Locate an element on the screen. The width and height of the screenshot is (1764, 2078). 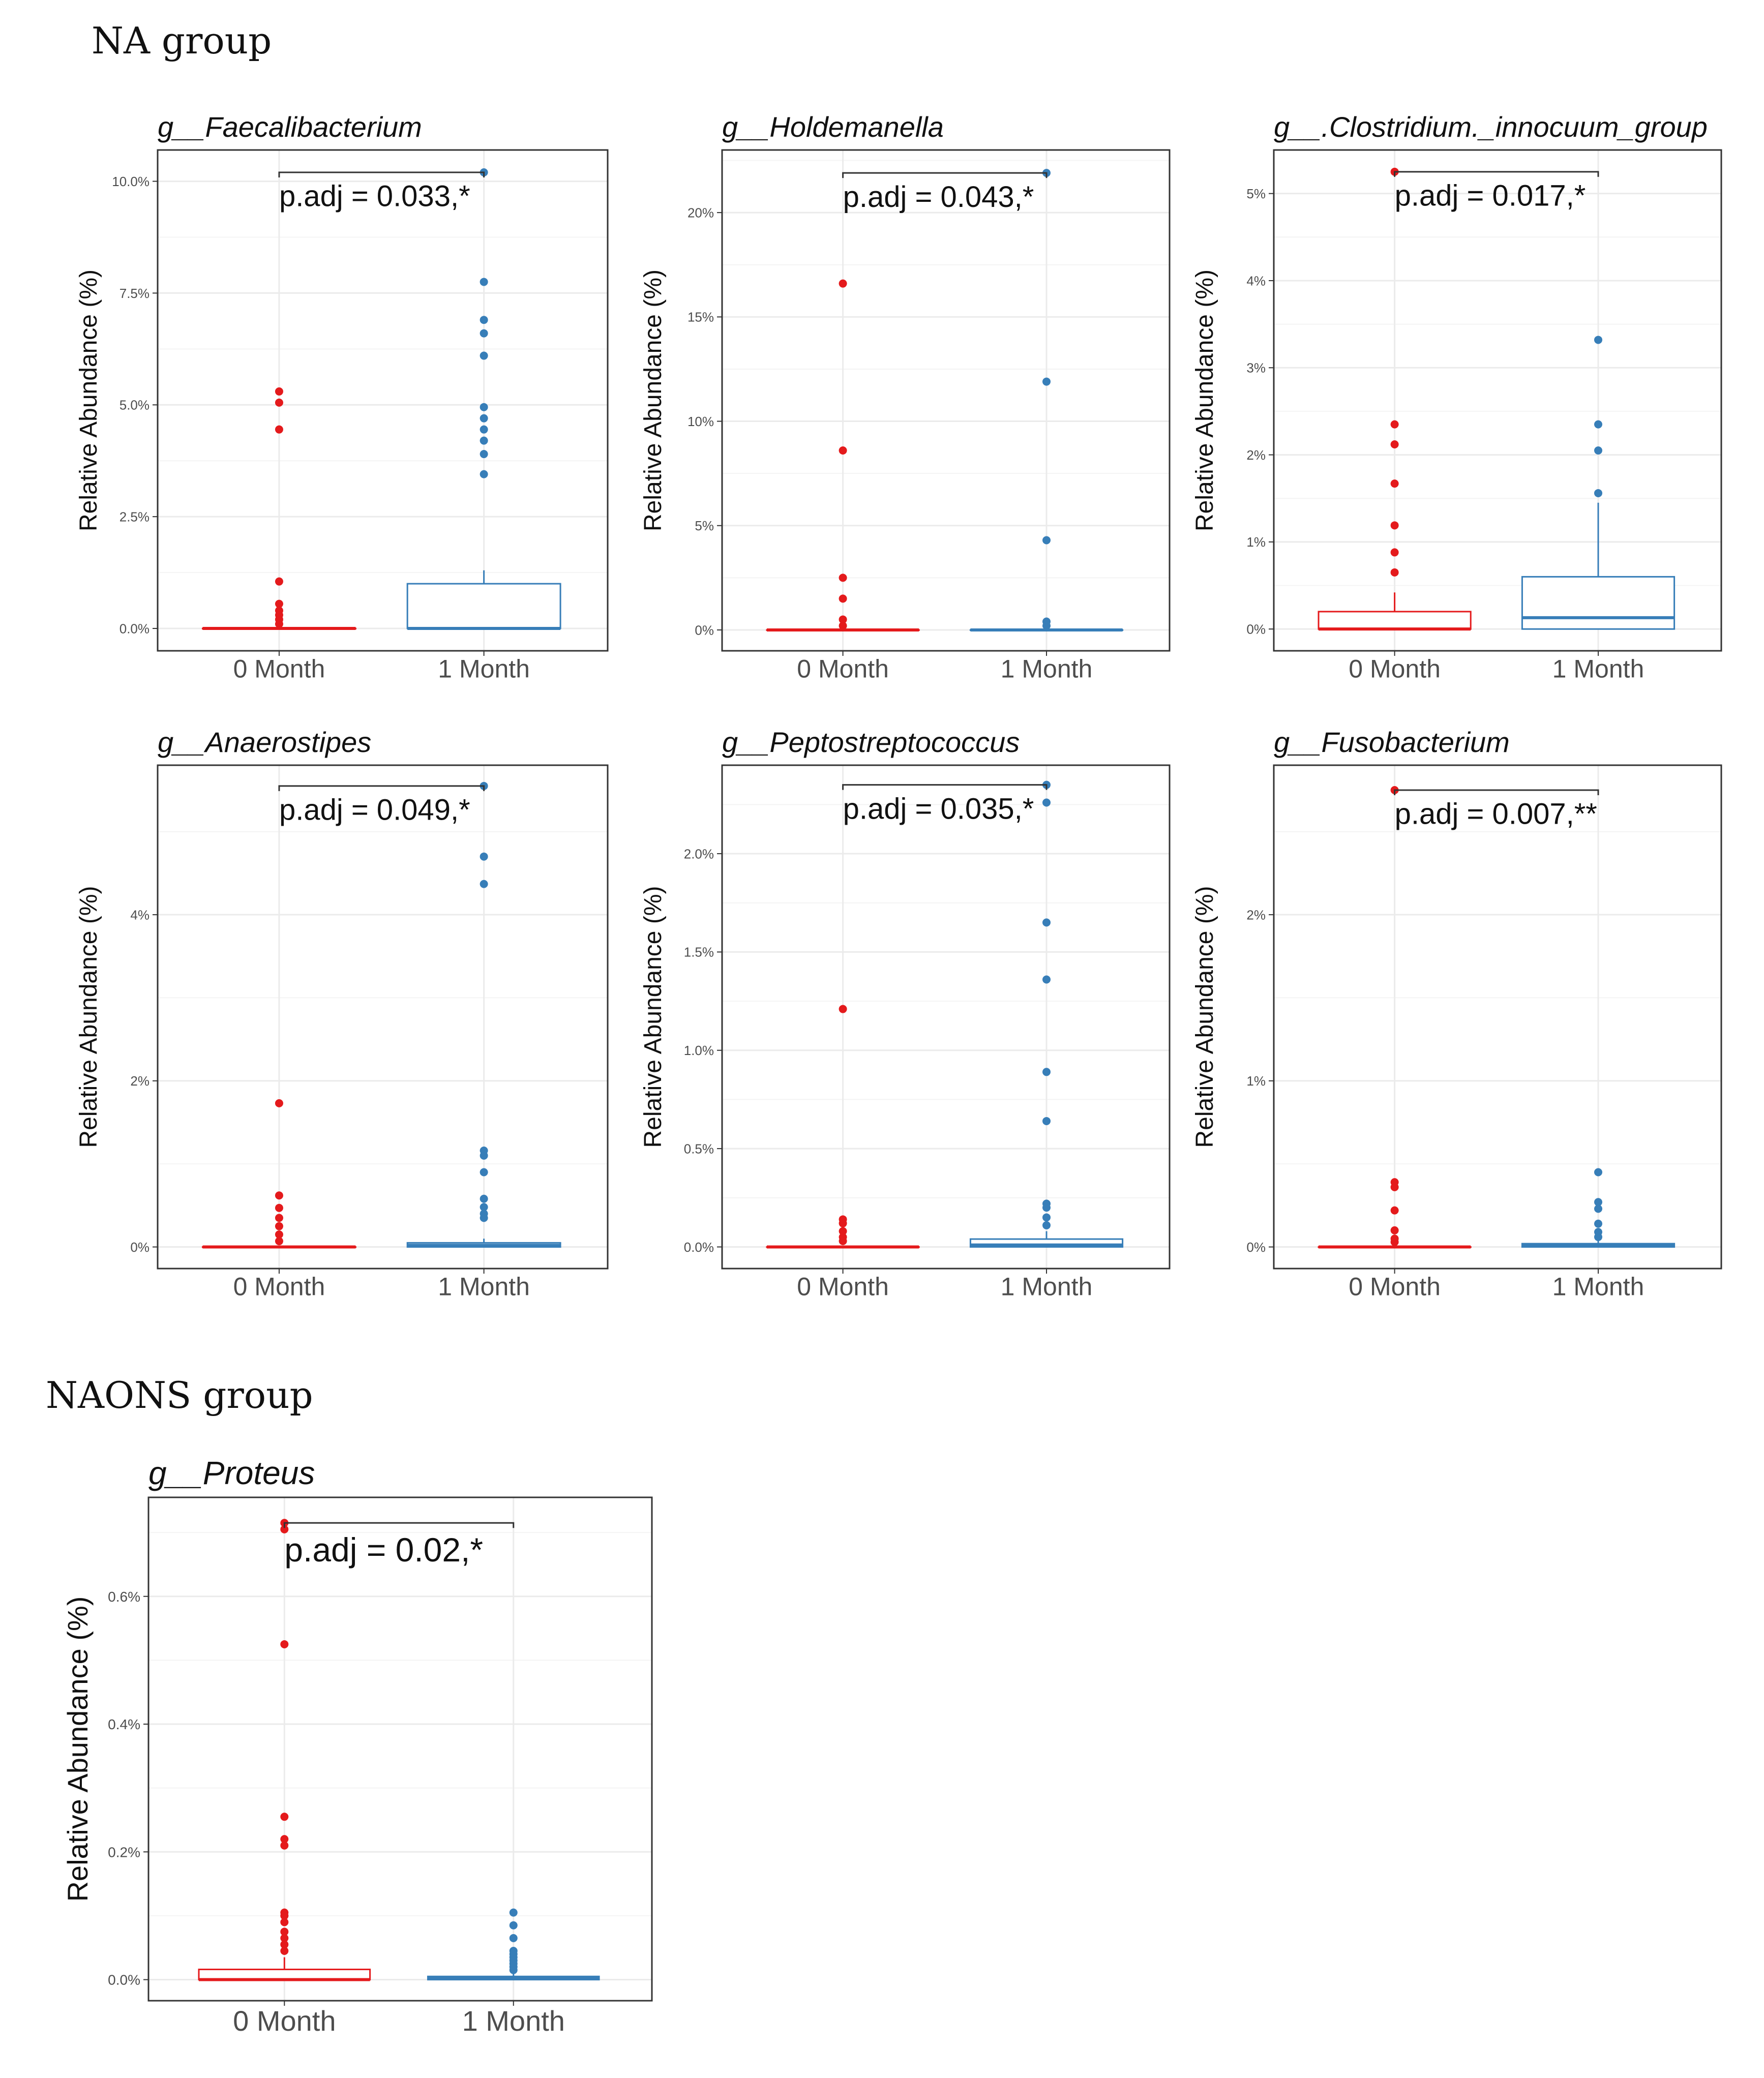
y-tick-label: 20% is located at coordinates (700, 212).